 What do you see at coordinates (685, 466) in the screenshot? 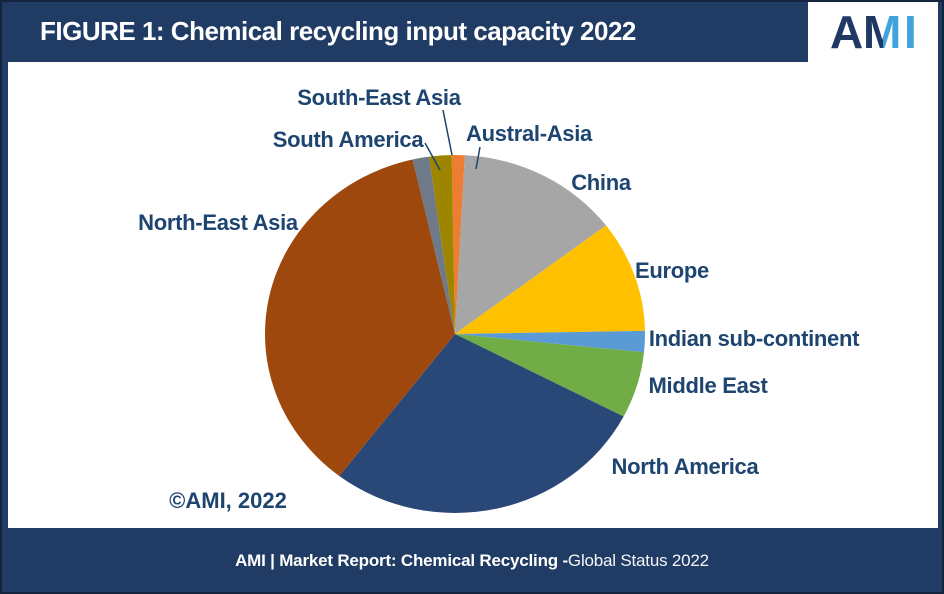
I see `pie-label-north-america: North America` at bounding box center [685, 466].